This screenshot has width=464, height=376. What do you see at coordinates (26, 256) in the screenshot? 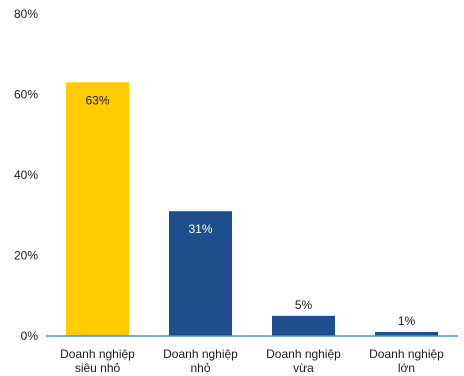
I see `y-tick-label: 20%` at bounding box center [26, 256].